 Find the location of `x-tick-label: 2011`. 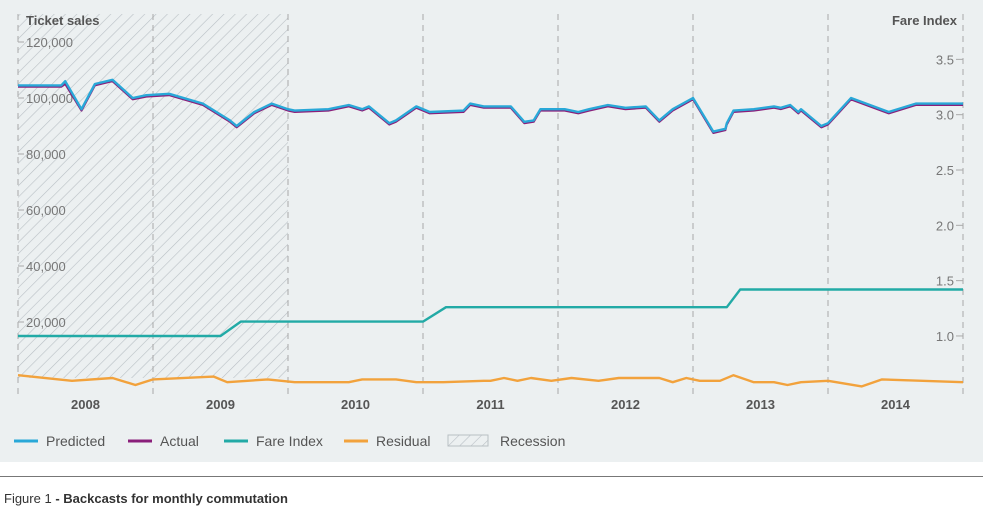

x-tick-label: 2011 is located at coordinates (490, 404).